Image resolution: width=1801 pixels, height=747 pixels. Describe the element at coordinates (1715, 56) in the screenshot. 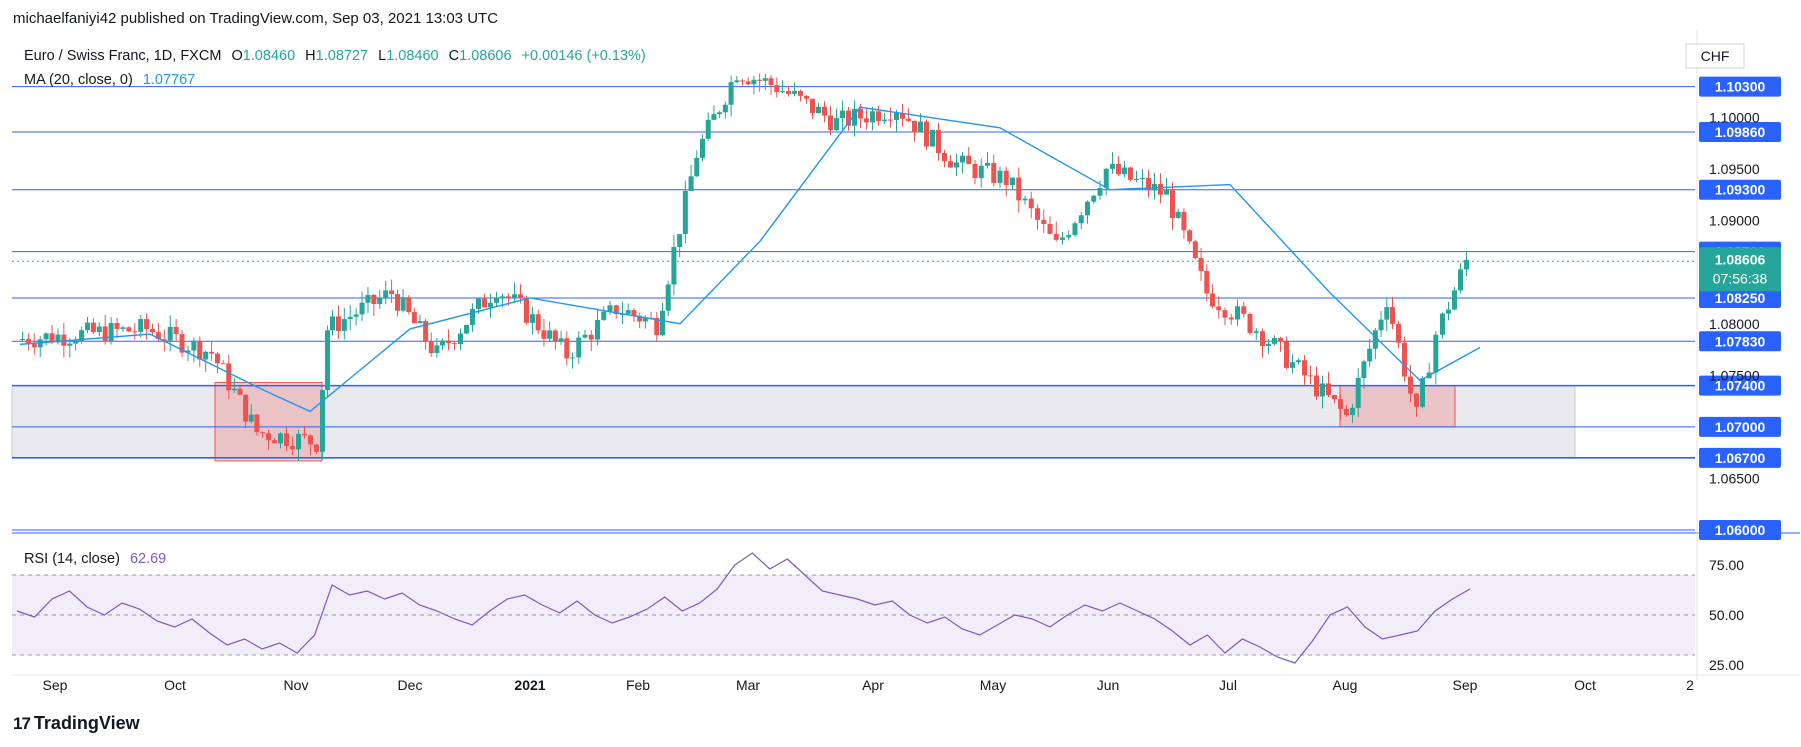

I see `currency-box` at that location.